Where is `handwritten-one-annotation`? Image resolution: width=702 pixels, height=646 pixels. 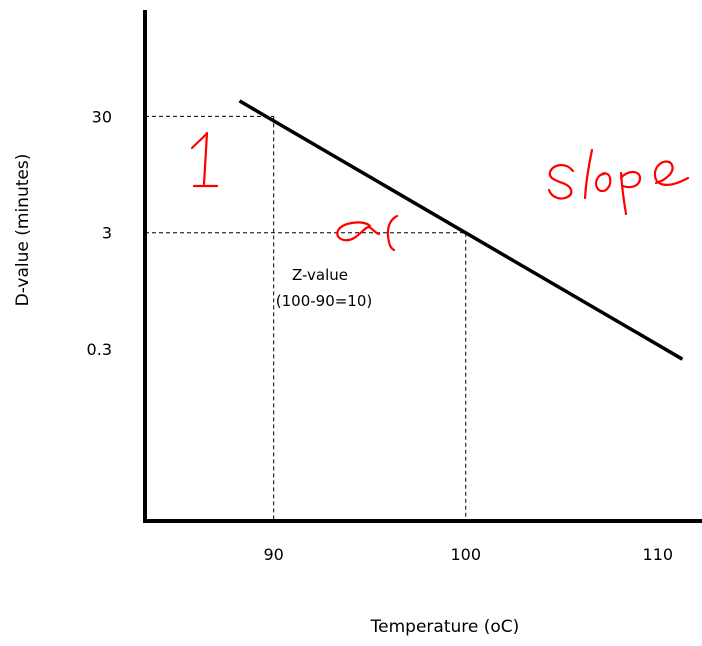 handwritten-one-annotation is located at coordinates (204, 159).